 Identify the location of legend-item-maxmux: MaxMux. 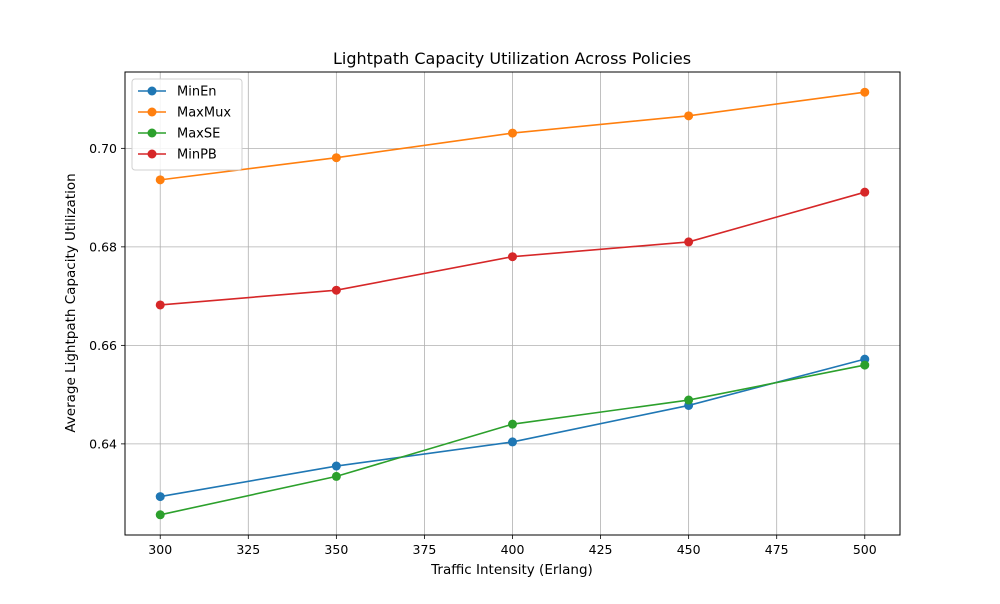
(184, 113).